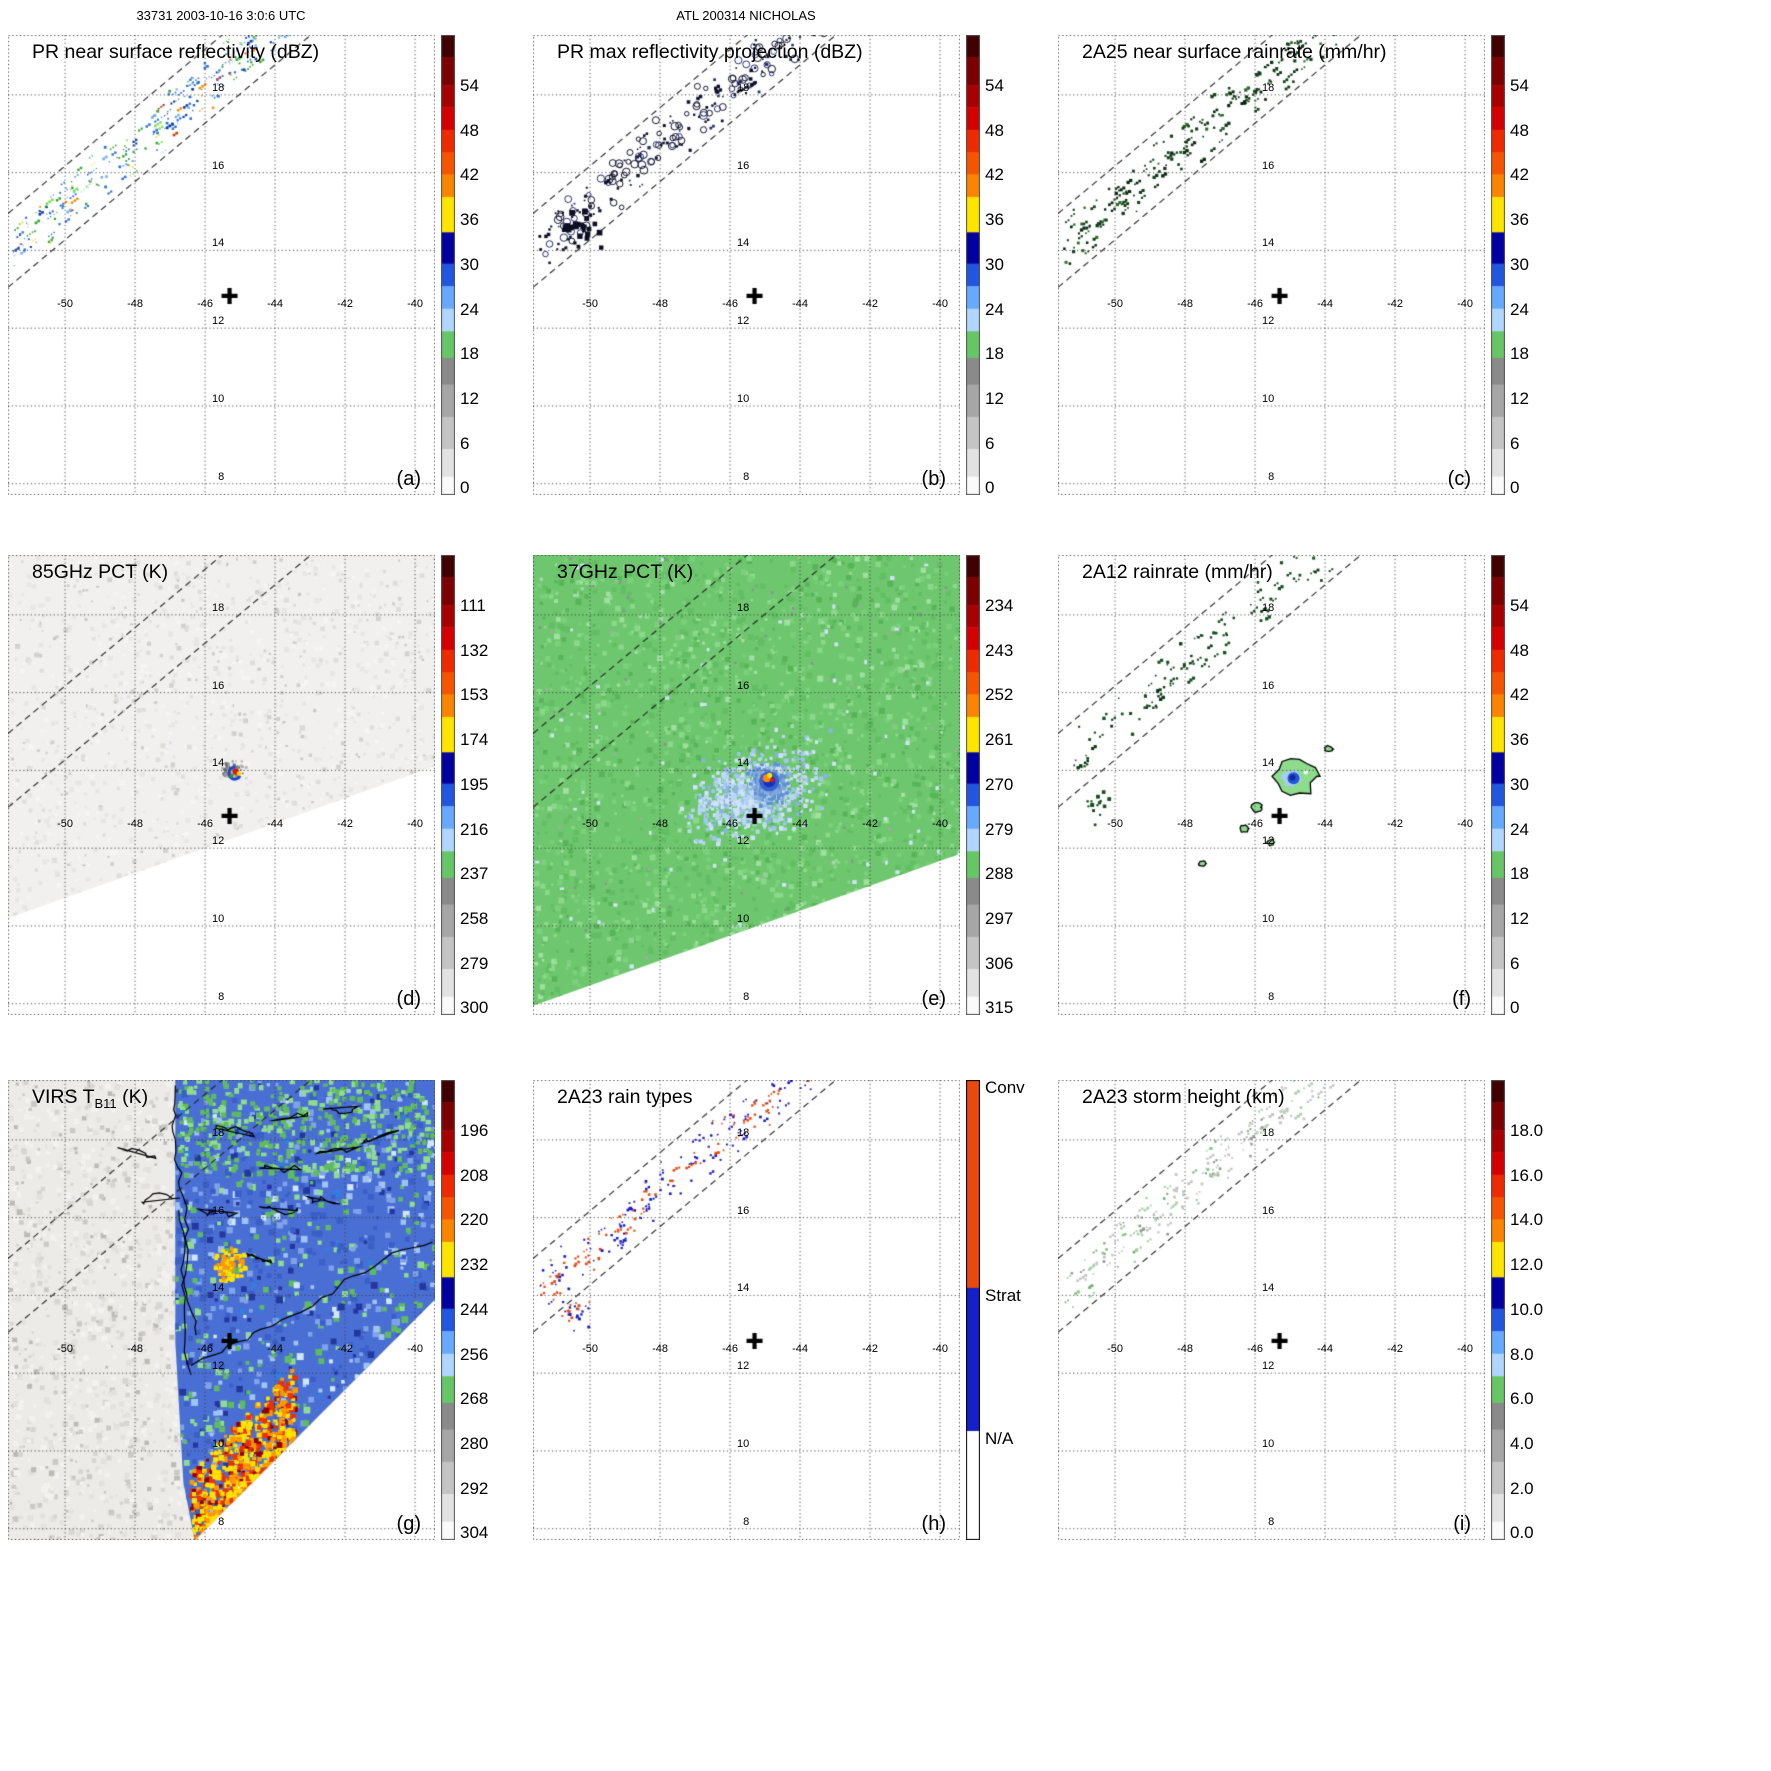  Describe the element at coordinates (275, 823) in the screenshot. I see `lon-tick-label: -44` at that location.